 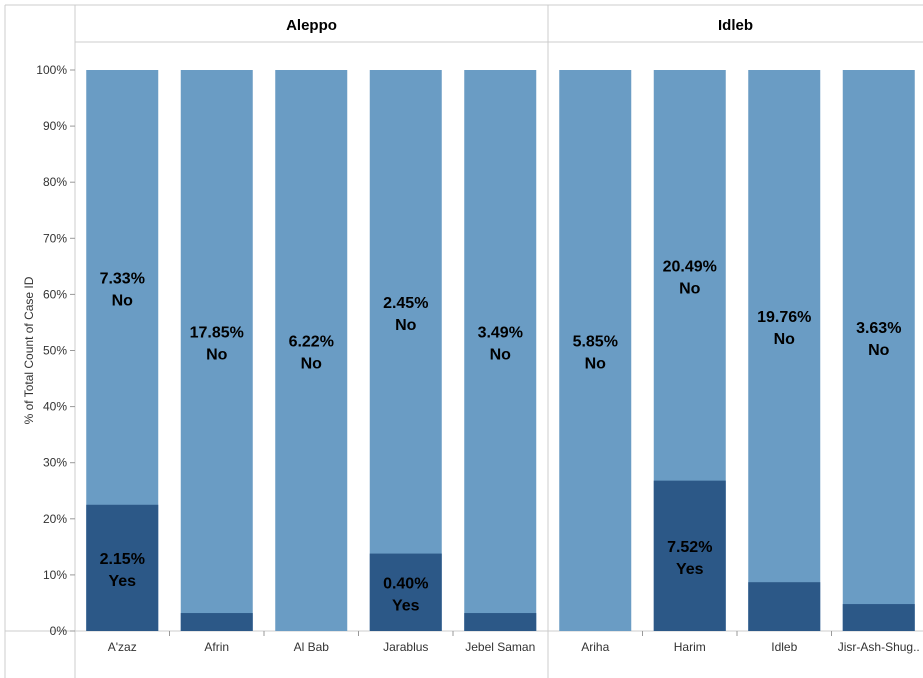 I want to click on category-label: Jarablus, so click(x=405, y=647).